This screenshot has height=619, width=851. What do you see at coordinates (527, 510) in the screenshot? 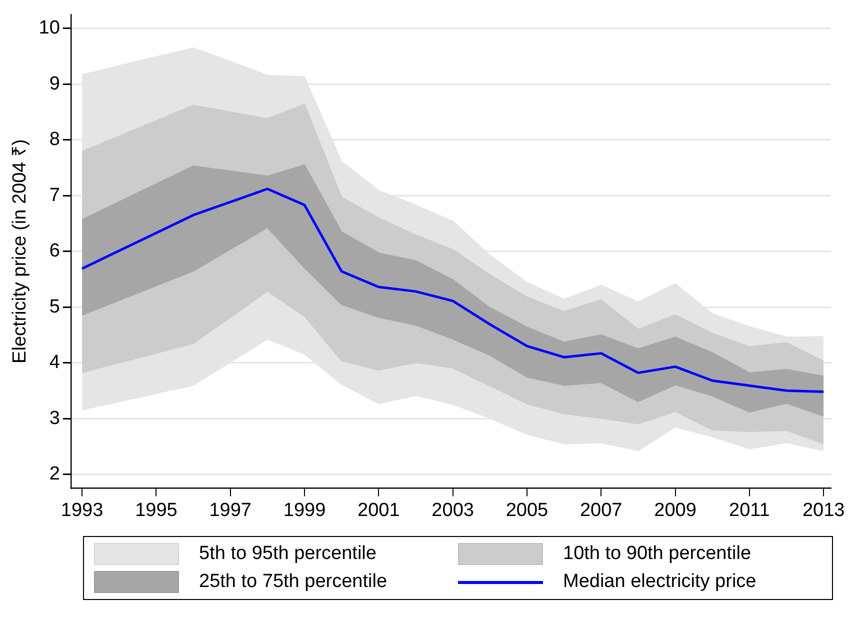
I see `x-tick-label: 2005` at bounding box center [527, 510].